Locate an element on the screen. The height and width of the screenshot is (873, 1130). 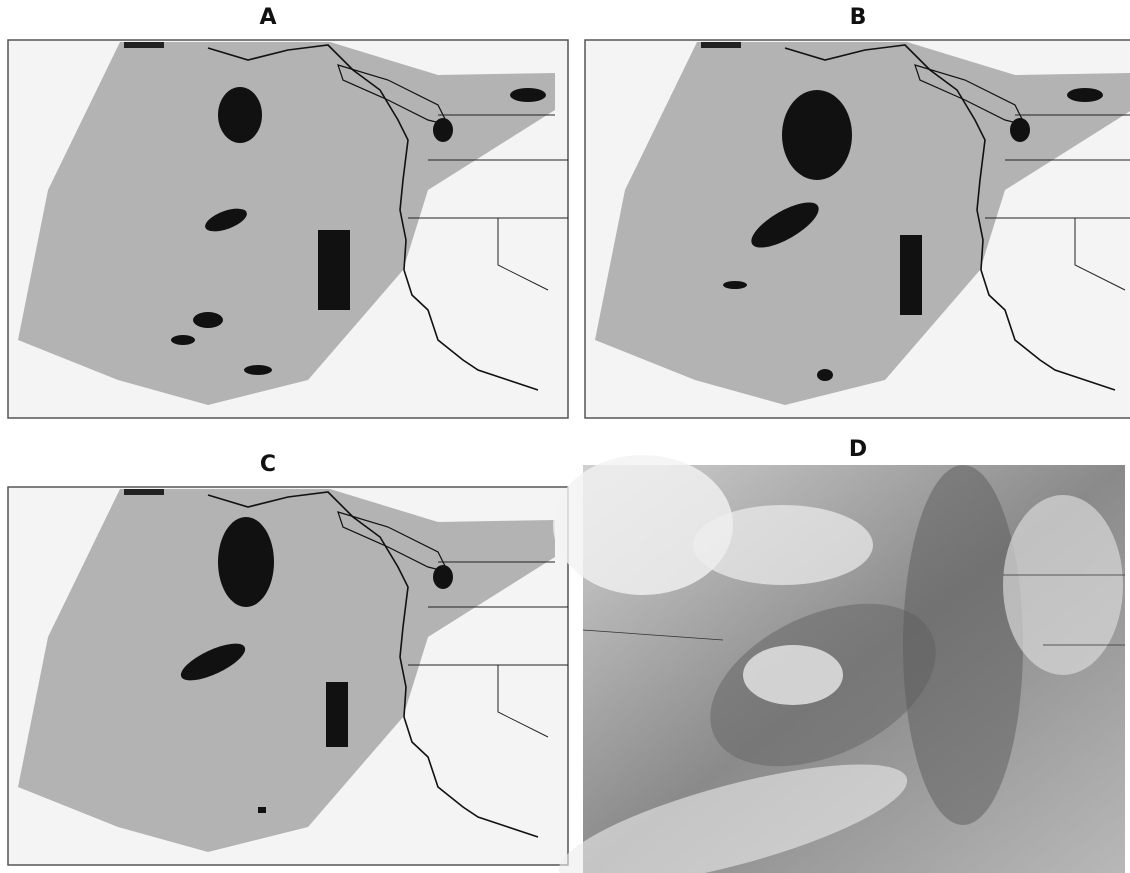
panel-label: D is located at coordinates (858, 449).